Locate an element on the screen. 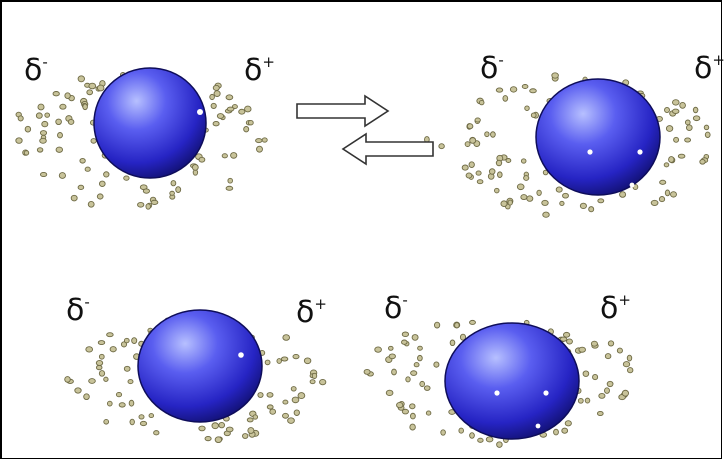 The image size is (724, 461). delta-minus-label-top-right: δ- is located at coordinates (492, 68).